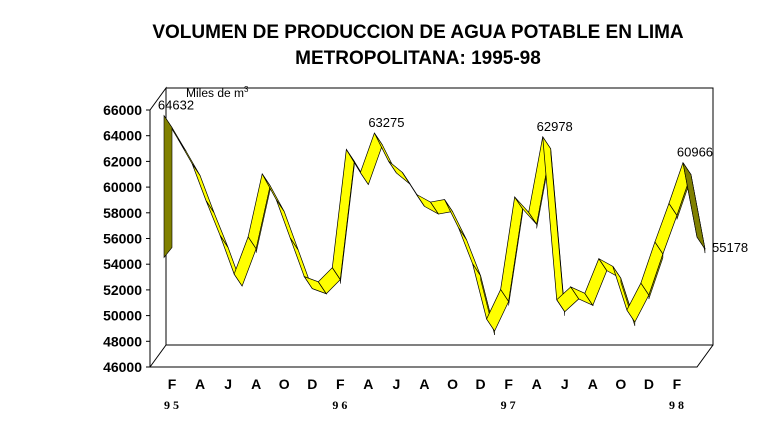 The width and height of the screenshot is (780, 426). What do you see at coordinates (122, 264) in the screenshot?
I see `y-tick-label: 54000` at bounding box center [122, 264].